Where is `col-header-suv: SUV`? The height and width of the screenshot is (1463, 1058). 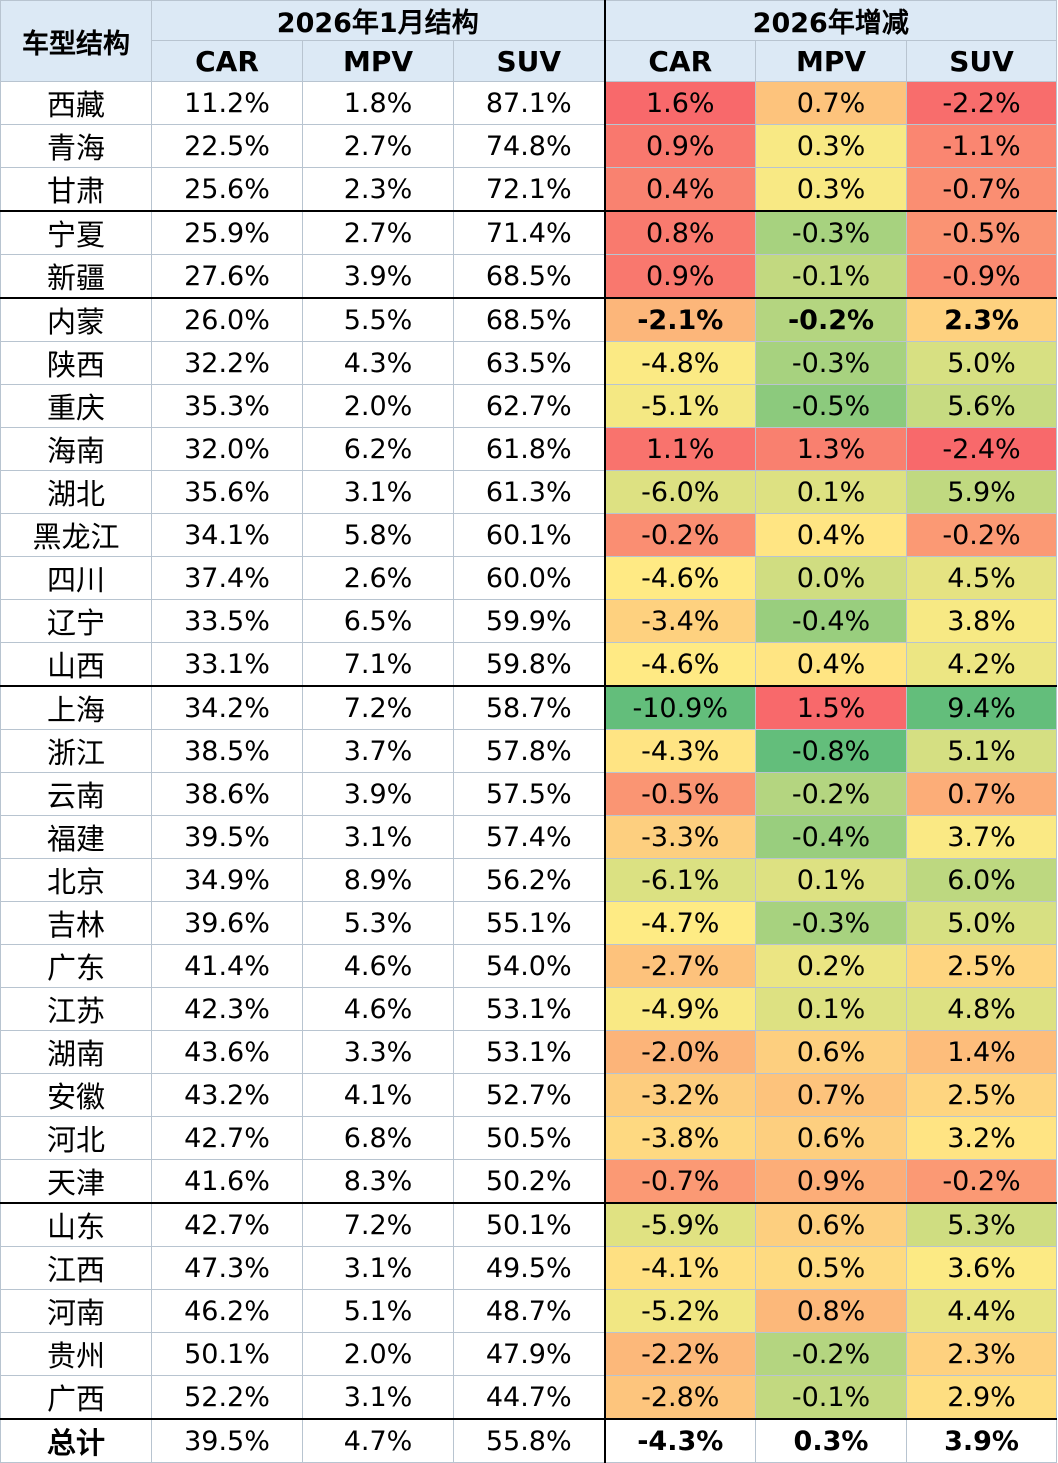 col-header-suv: SUV is located at coordinates (529, 61).